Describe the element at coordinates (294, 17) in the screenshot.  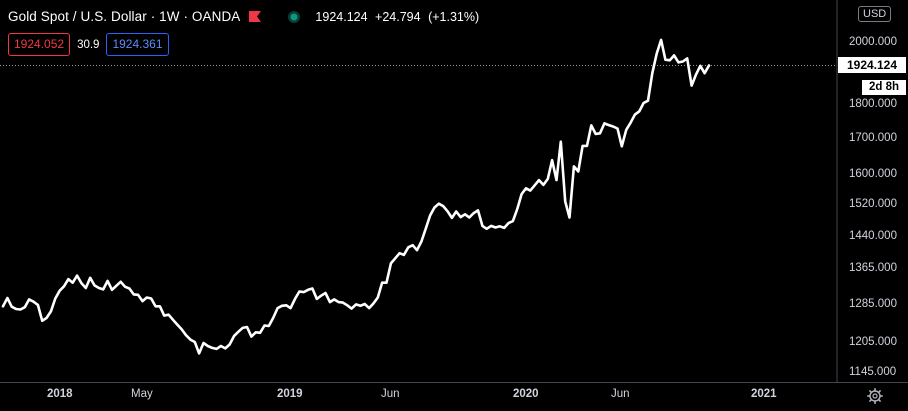
I see `market-status-icon` at that location.